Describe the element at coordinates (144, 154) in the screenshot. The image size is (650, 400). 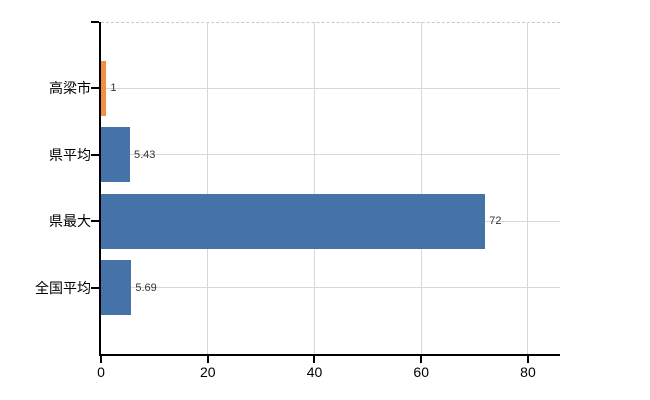
I see `bar-value-label: 5.43` at that location.